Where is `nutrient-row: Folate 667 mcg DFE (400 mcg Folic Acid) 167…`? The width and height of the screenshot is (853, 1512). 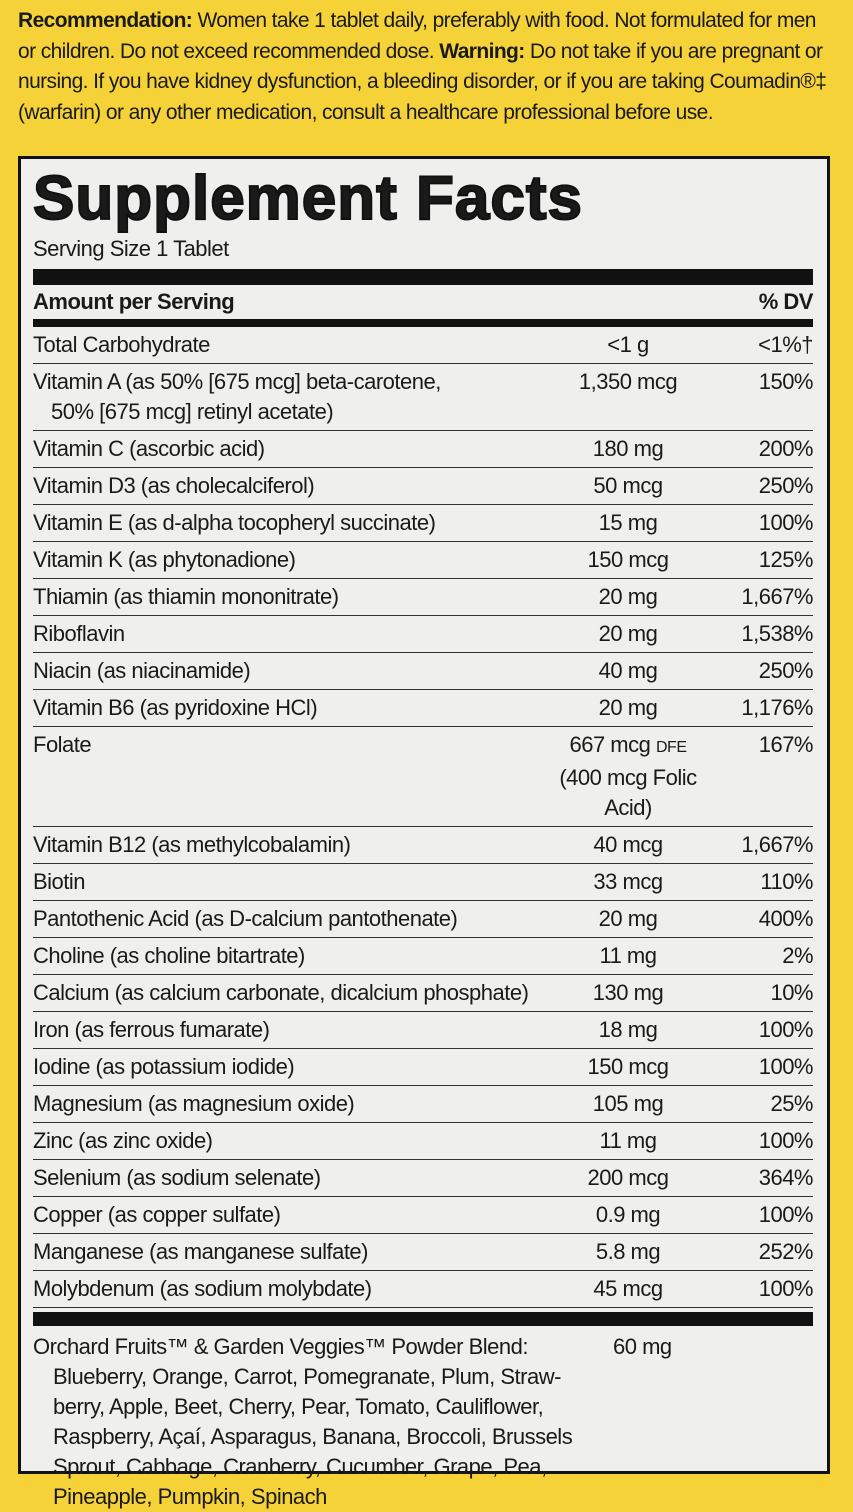
nutrient-row: Folate 667 mcg DFE (400 mcg Folic Acid) 167… is located at coordinates (423, 777).